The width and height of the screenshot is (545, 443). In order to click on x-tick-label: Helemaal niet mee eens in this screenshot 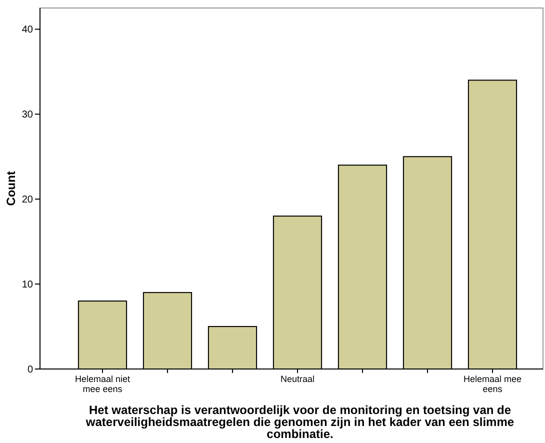, I will do `click(102, 384)`.